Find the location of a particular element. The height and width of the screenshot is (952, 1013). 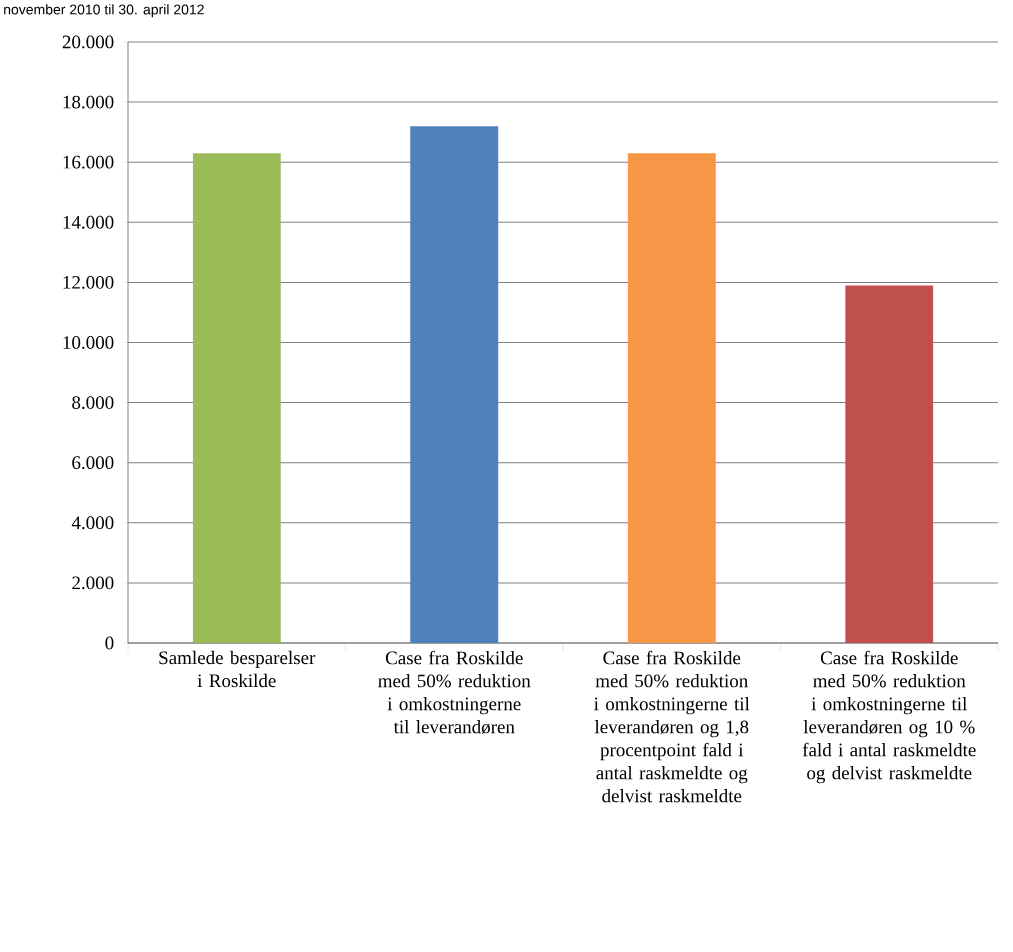

y-tick-label: 14.000 is located at coordinates (88, 222).